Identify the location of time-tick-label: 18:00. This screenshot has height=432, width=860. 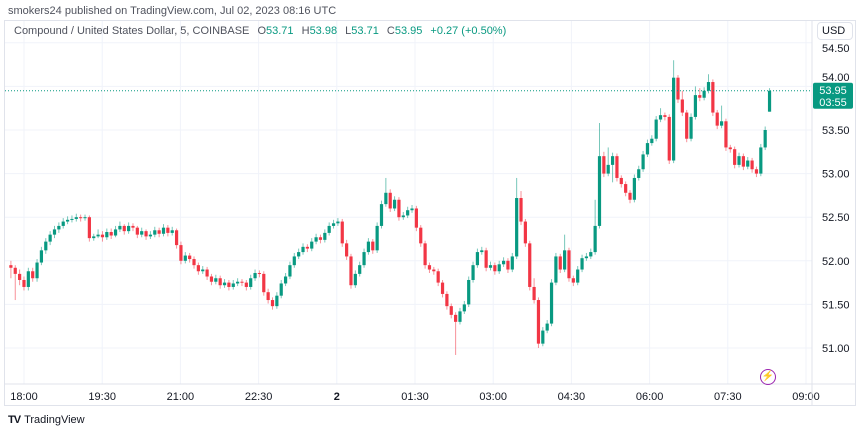
(24, 397).